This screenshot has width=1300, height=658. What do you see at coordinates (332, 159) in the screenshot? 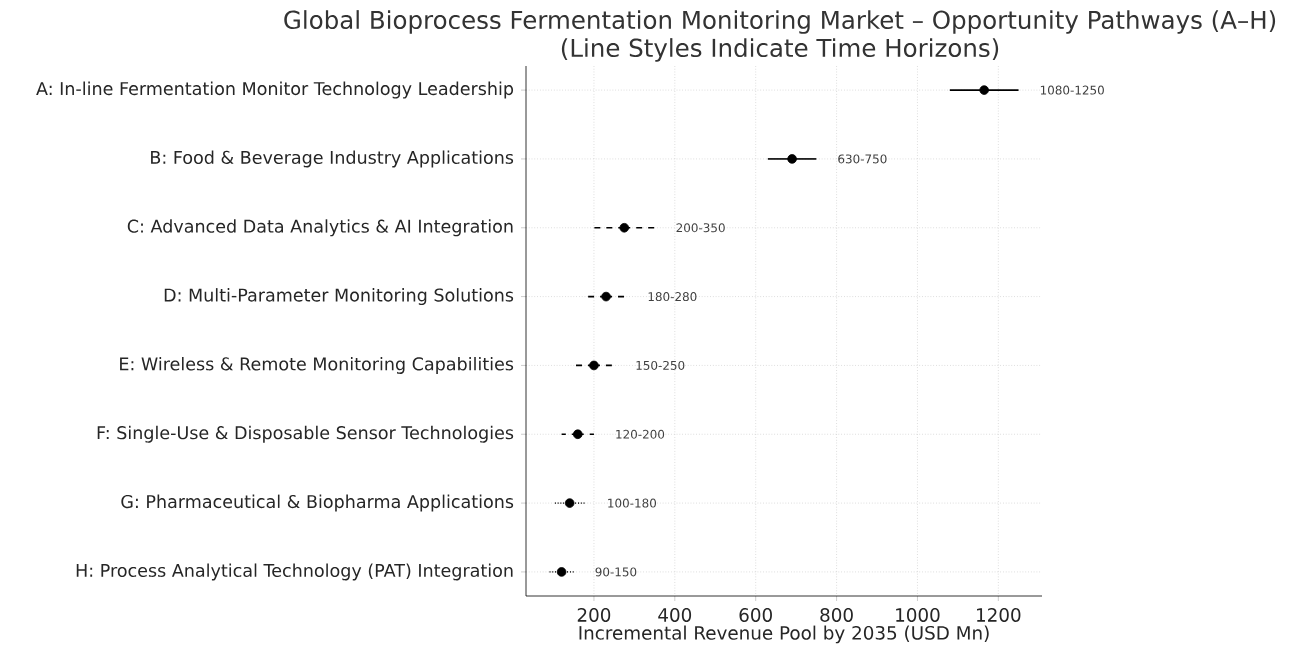
I see `y-tick-label: B: Food & Beverage Industry Applications` at bounding box center [332, 159].